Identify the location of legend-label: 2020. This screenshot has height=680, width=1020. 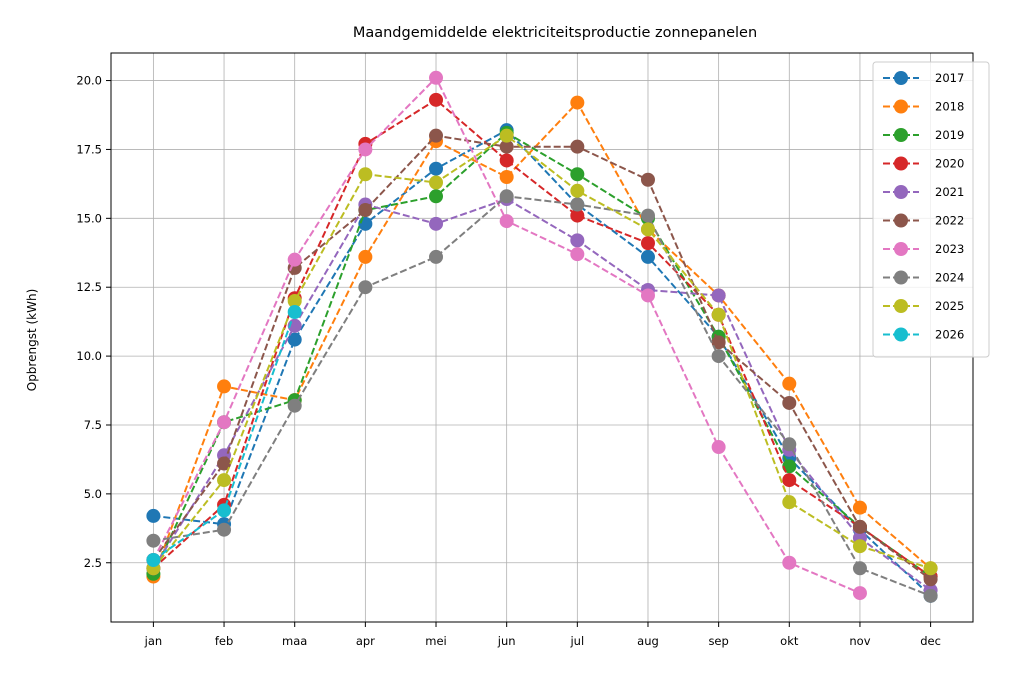
(949, 164).